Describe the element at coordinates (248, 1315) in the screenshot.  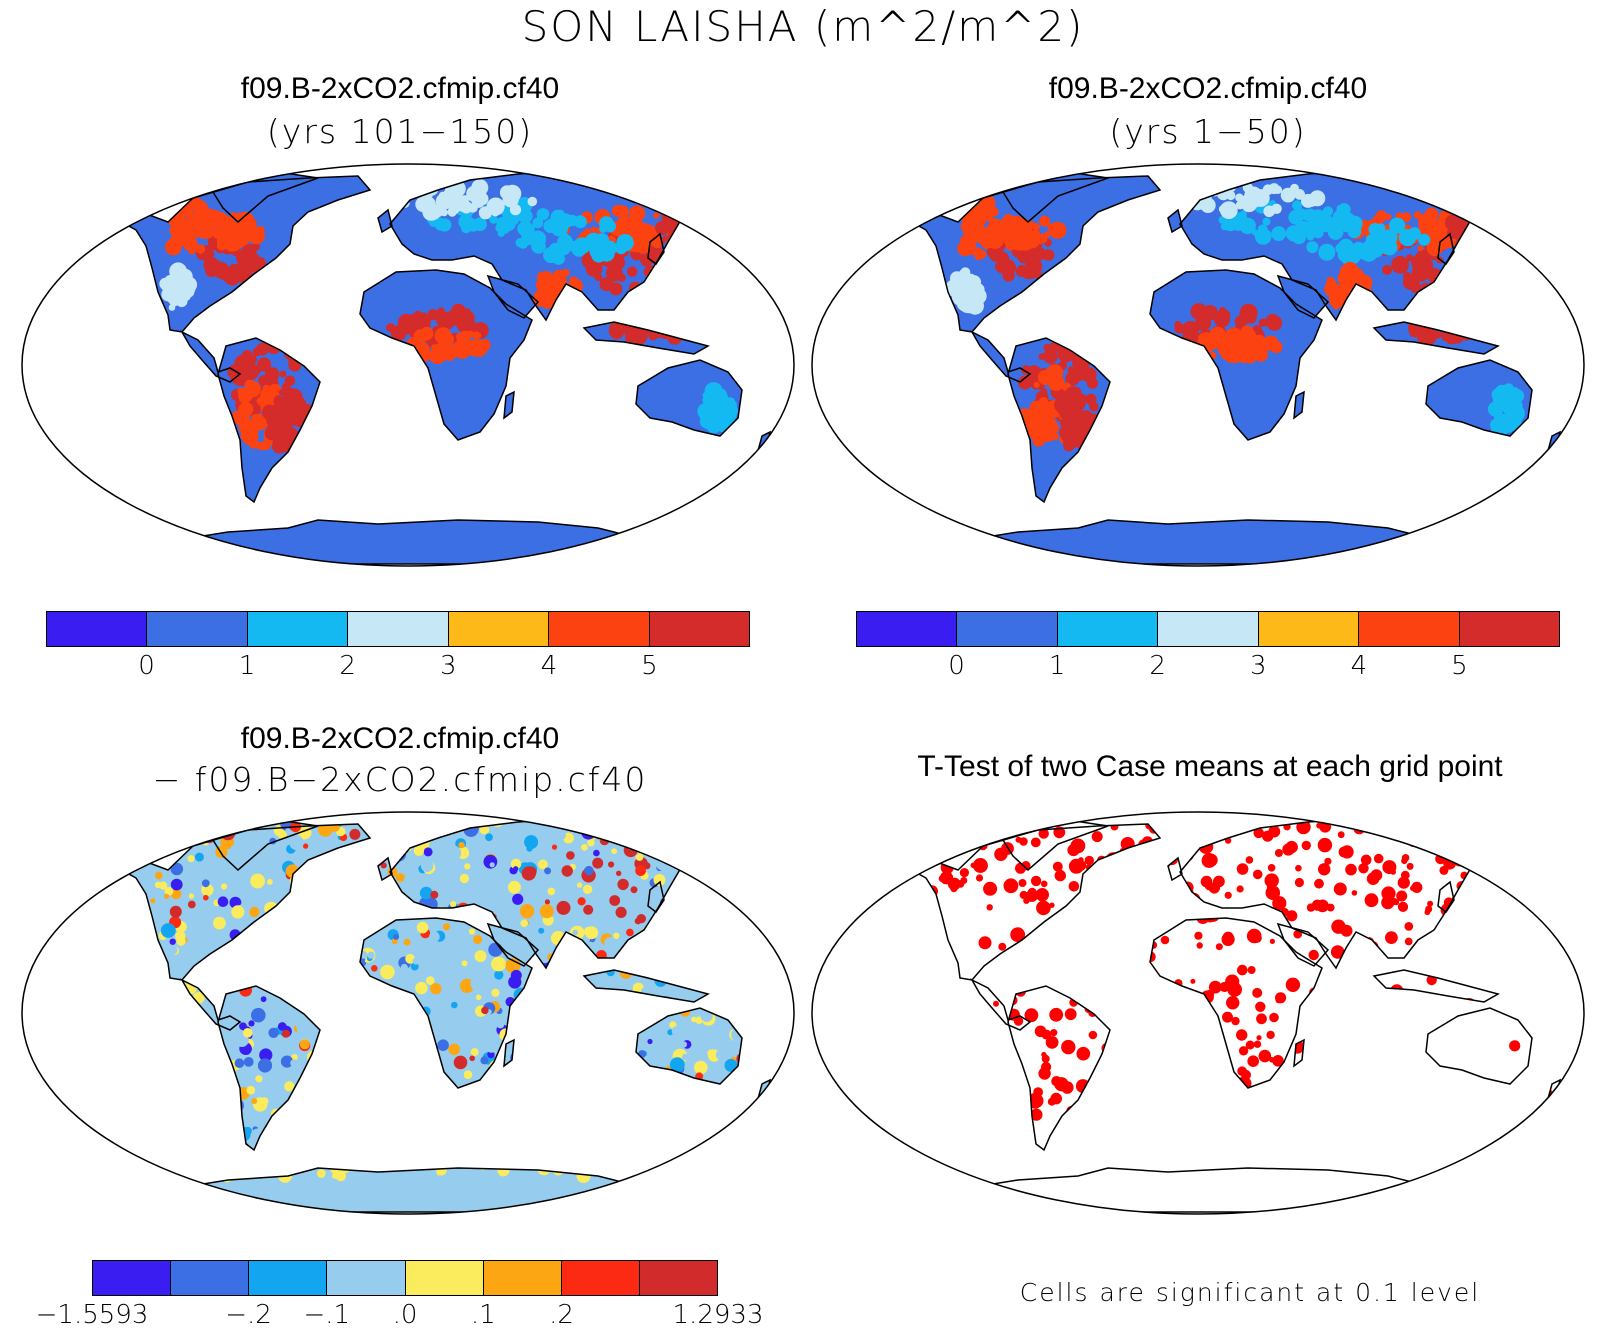
I see `colorbar-tick-label: −.2` at that location.